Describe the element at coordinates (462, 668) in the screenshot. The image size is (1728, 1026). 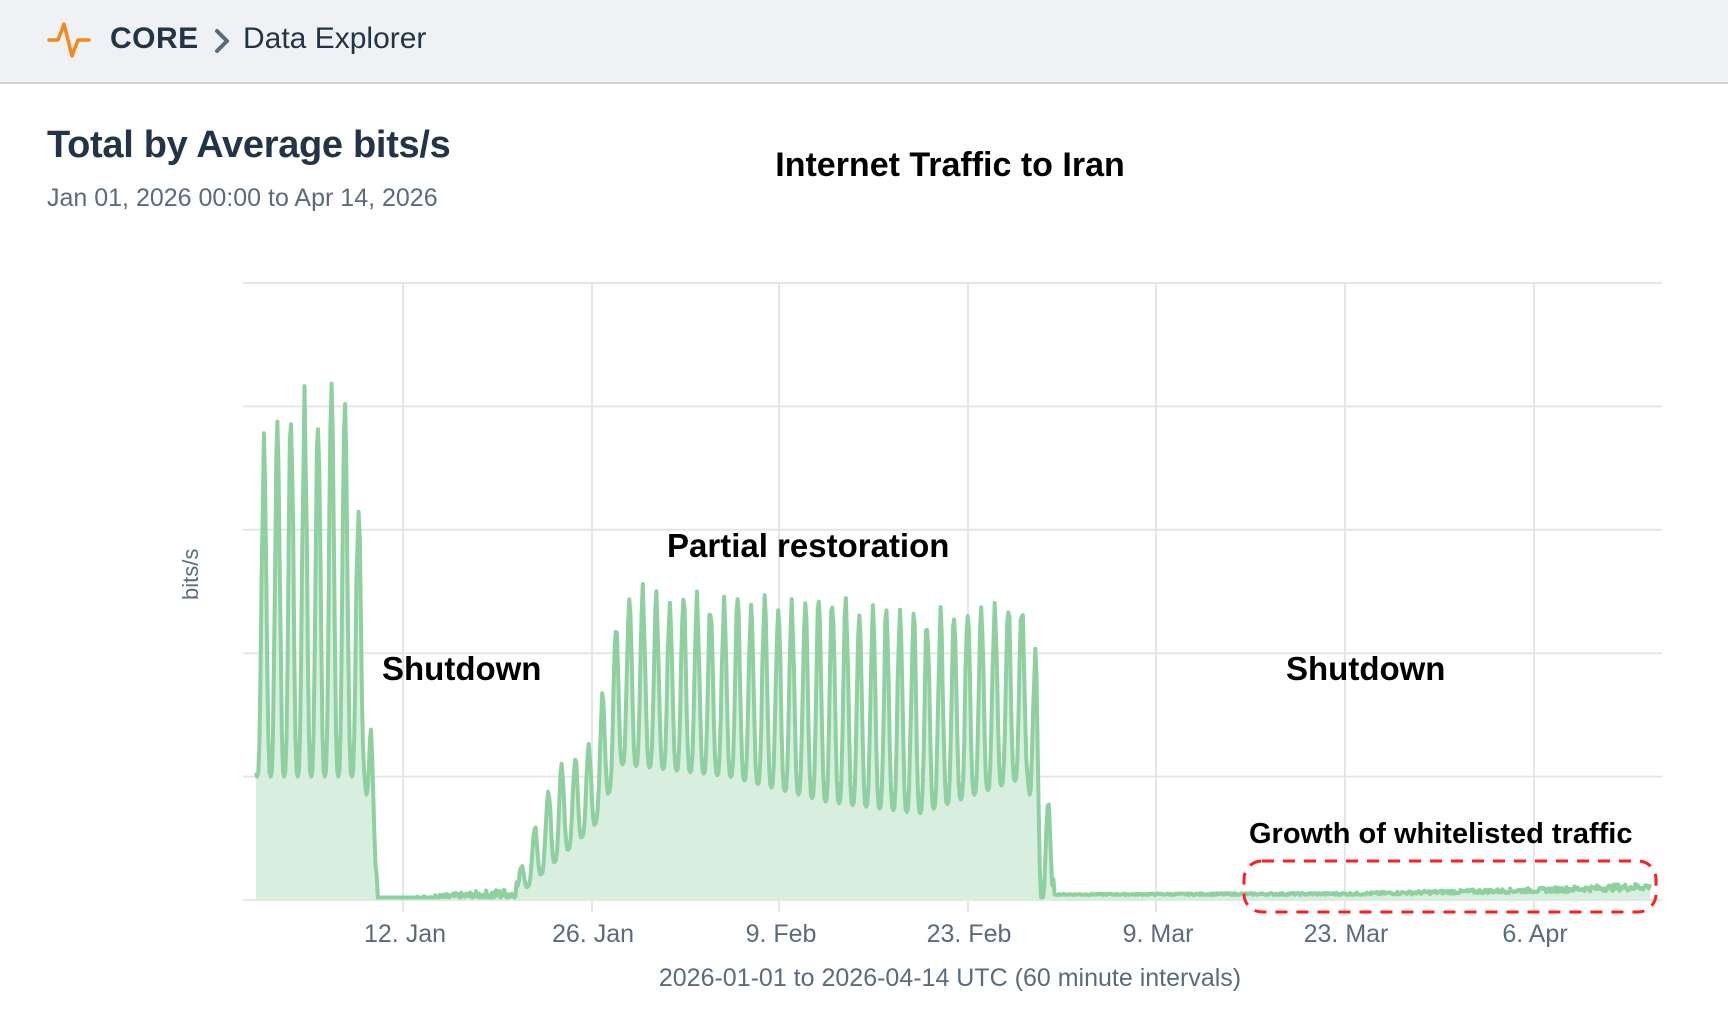
I see `annotation-shutdown-jan: Shutdown` at that location.